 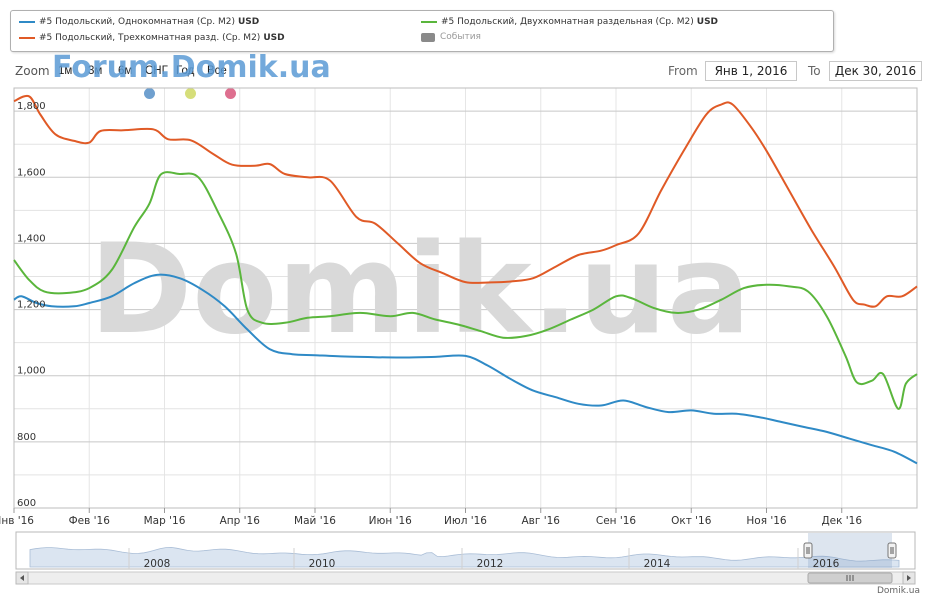 I want to click on y-tick-label: 1,400, so click(x=31, y=238).